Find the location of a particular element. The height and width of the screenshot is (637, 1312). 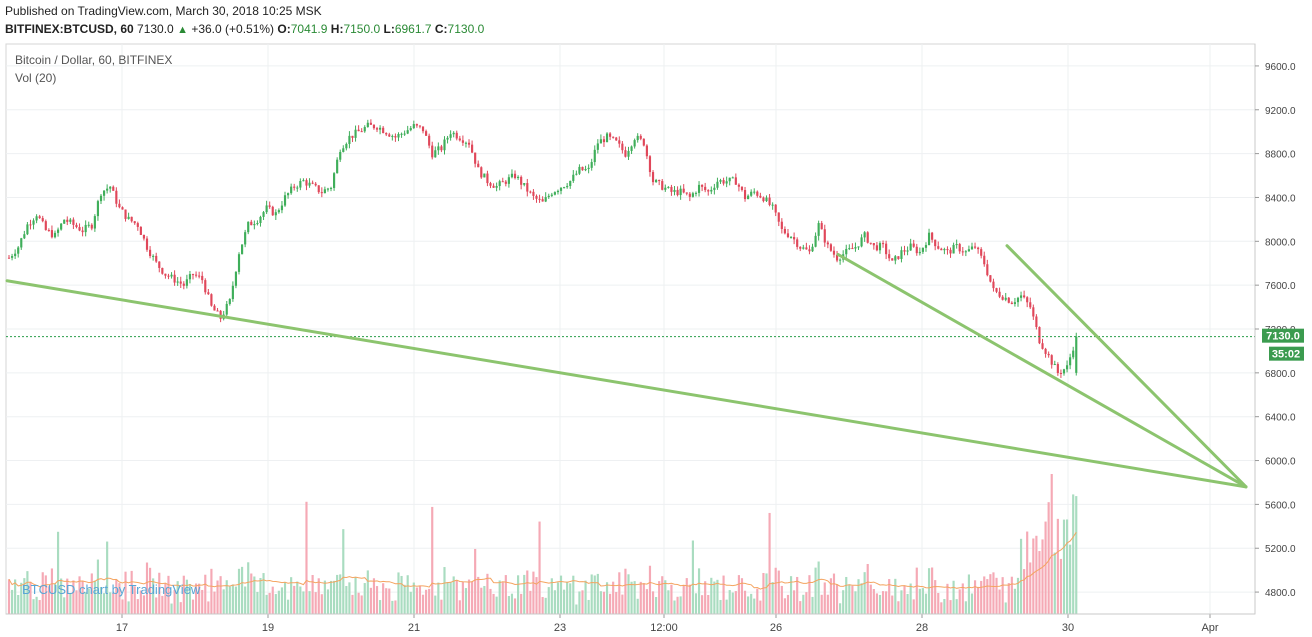

volume-legend: Vol (20) is located at coordinates (35, 78).